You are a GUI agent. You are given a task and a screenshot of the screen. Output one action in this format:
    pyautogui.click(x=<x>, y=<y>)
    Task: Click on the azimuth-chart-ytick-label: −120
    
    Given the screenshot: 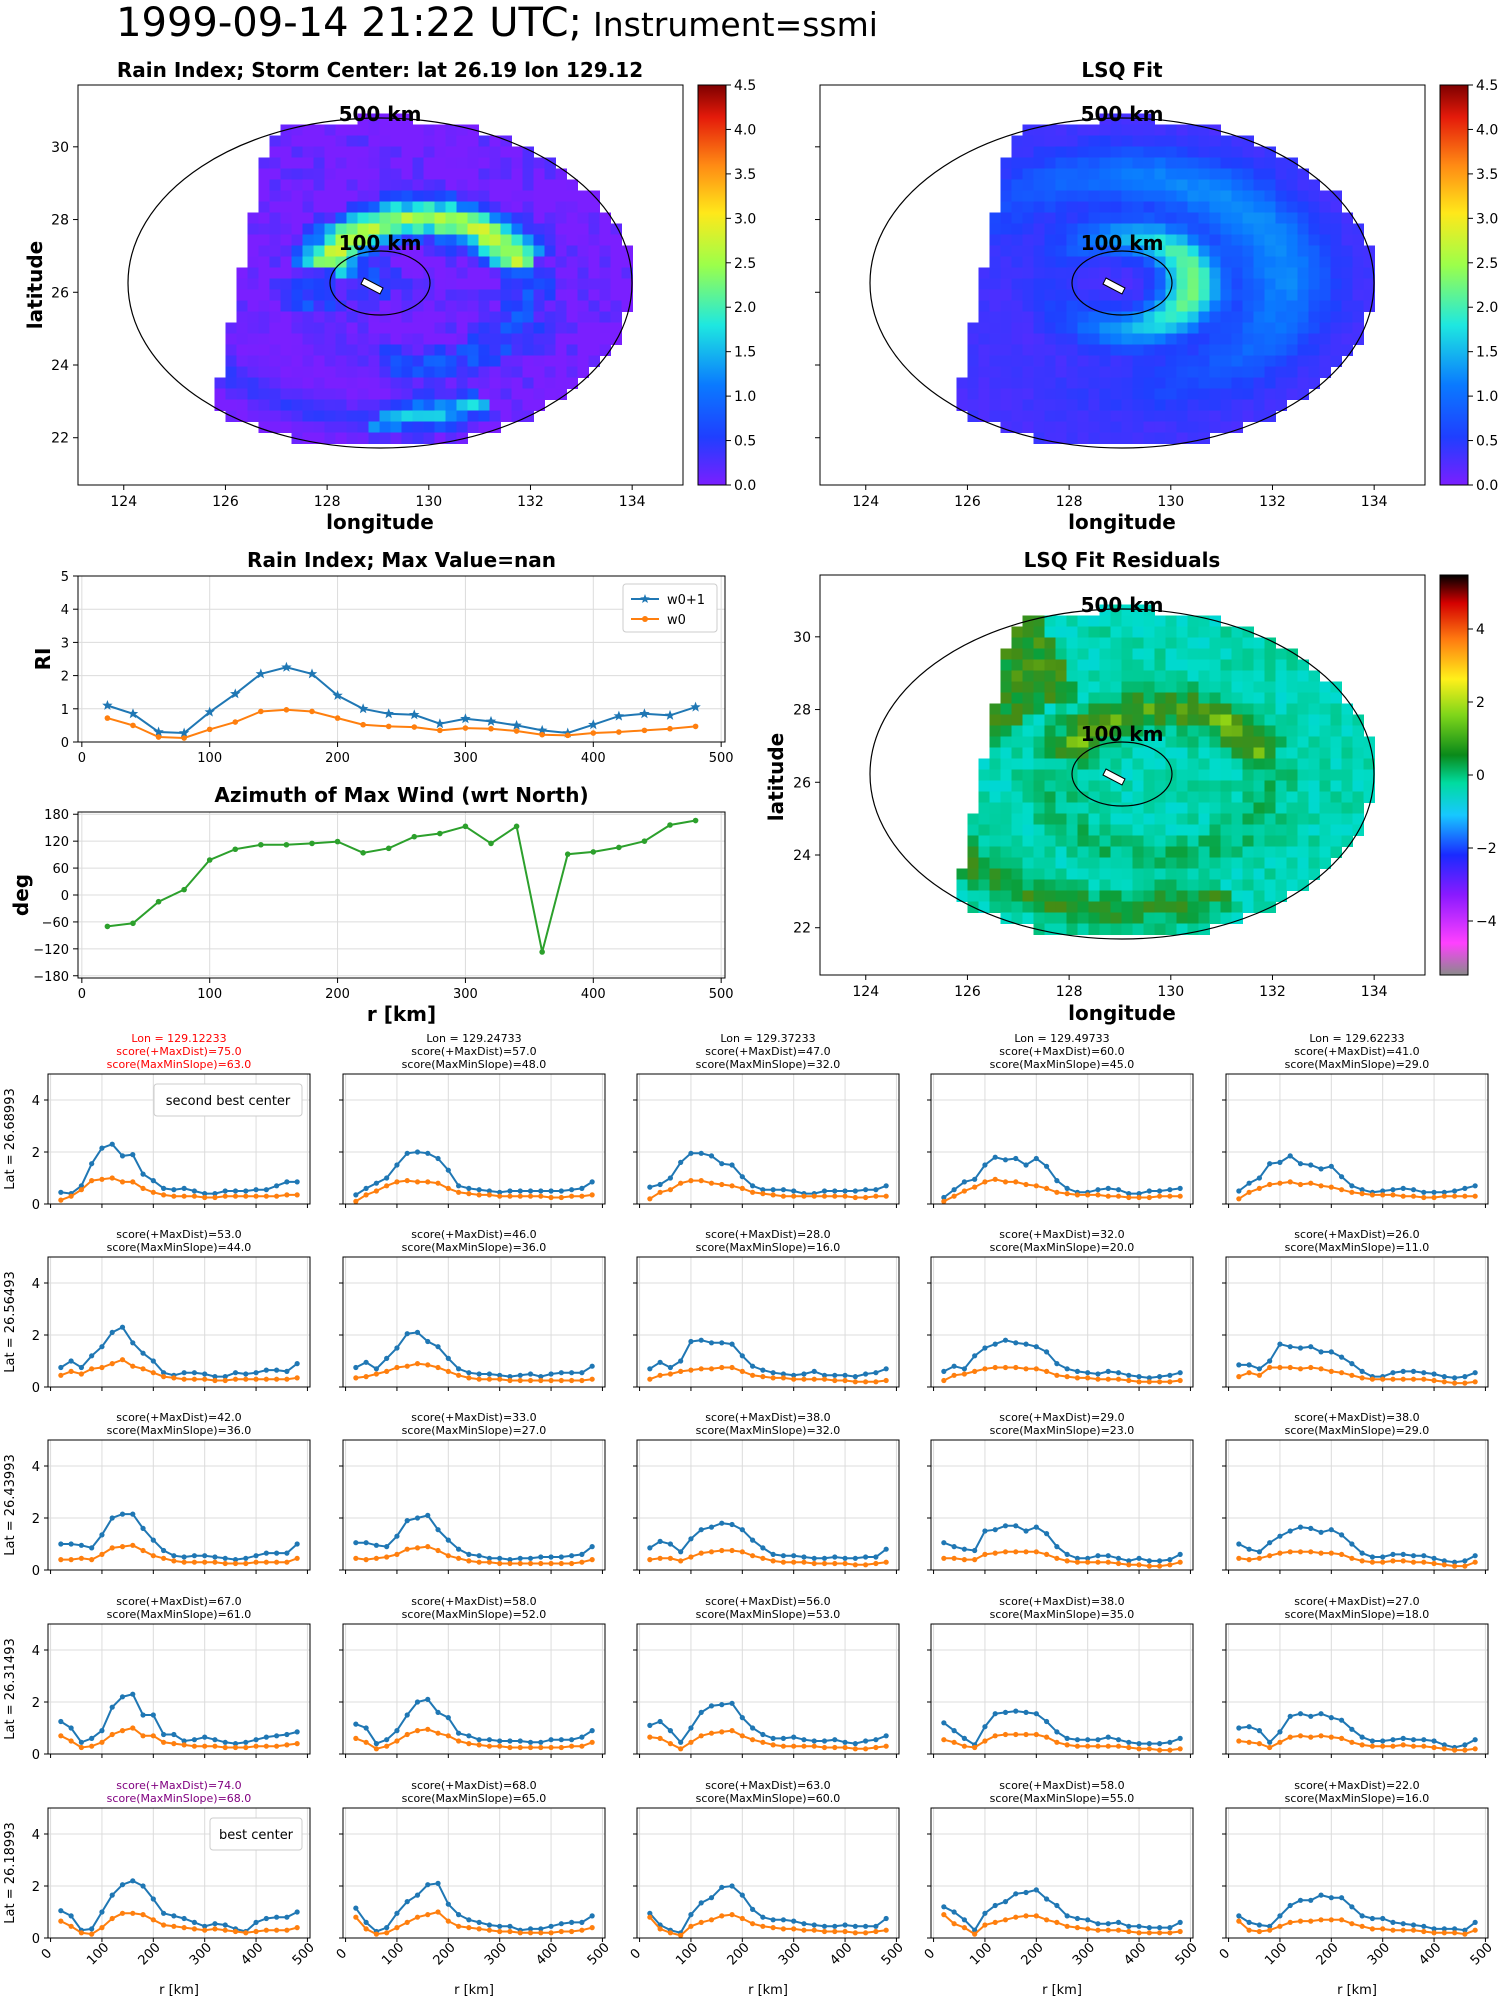 What is the action you would take?
    pyautogui.click(x=51, y=950)
    